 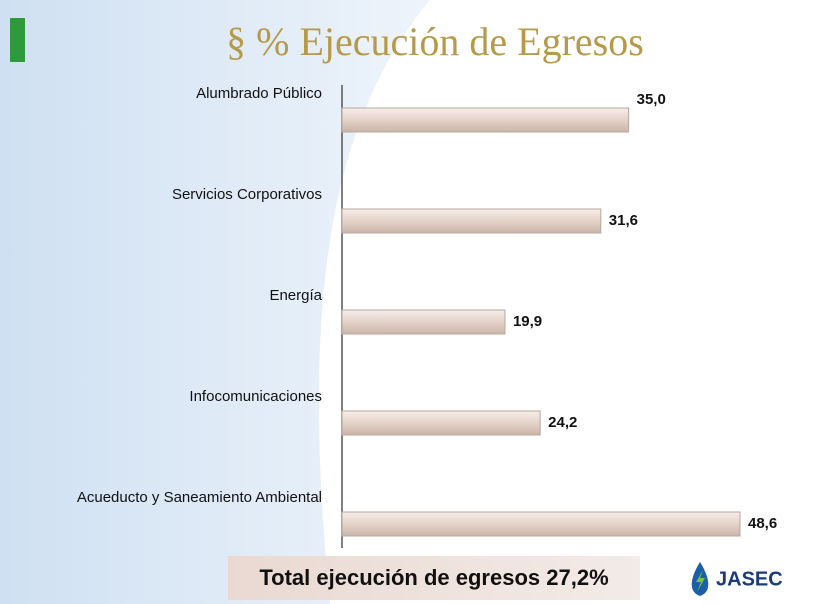 What do you see at coordinates (295, 295) in the screenshot?
I see `category-label: Energía` at bounding box center [295, 295].